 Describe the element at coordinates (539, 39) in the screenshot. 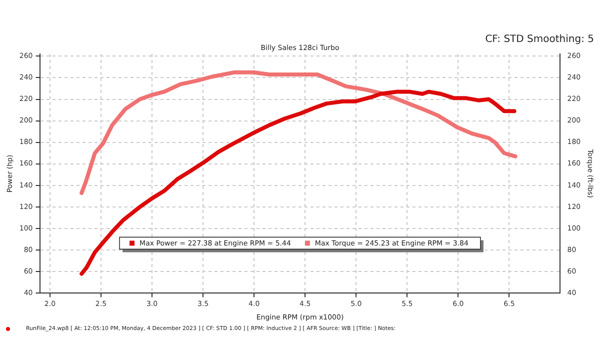

I see `text: CF: STD Smoothing: 5` at that location.